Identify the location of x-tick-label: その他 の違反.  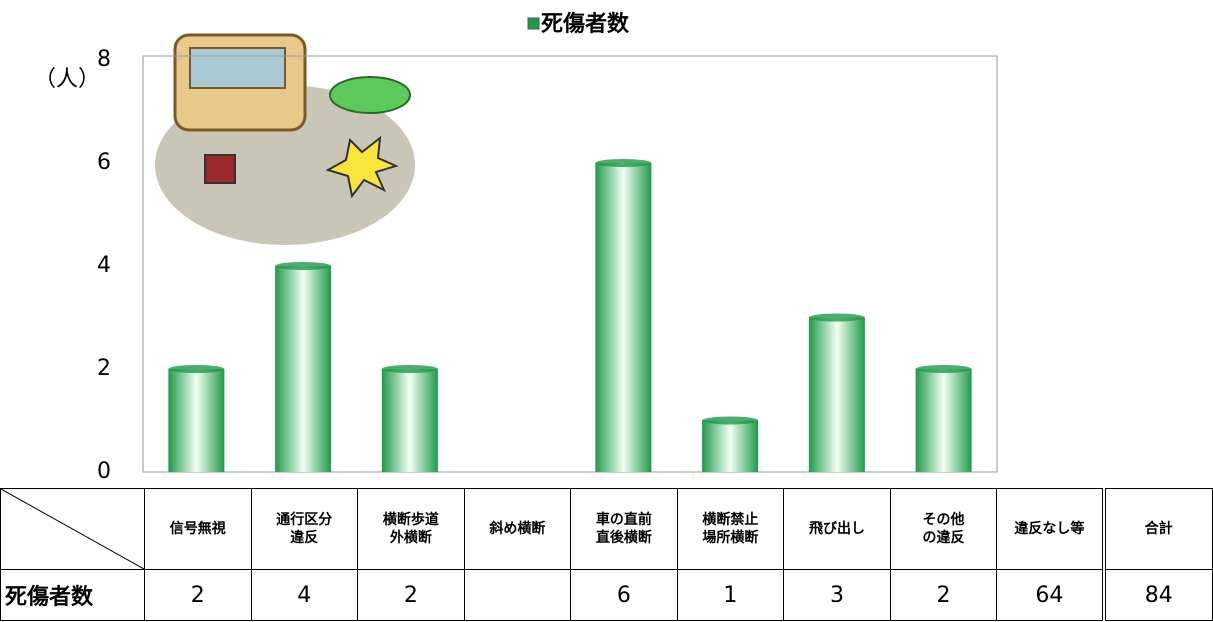
(943, 529).